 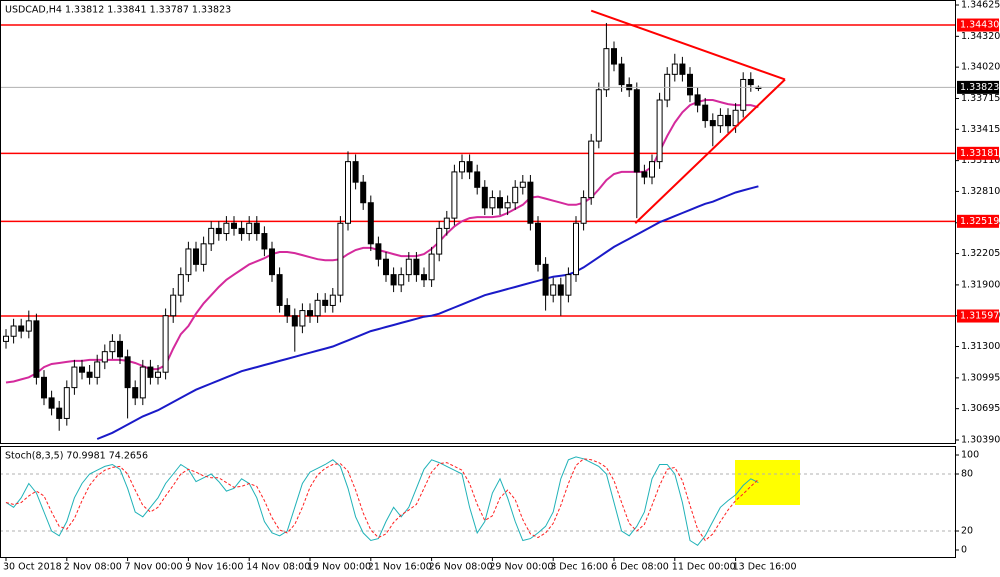 What do you see at coordinates (400, 567) in the screenshot?
I see `x-tick-label: 21 Nov 16:00` at bounding box center [400, 567].